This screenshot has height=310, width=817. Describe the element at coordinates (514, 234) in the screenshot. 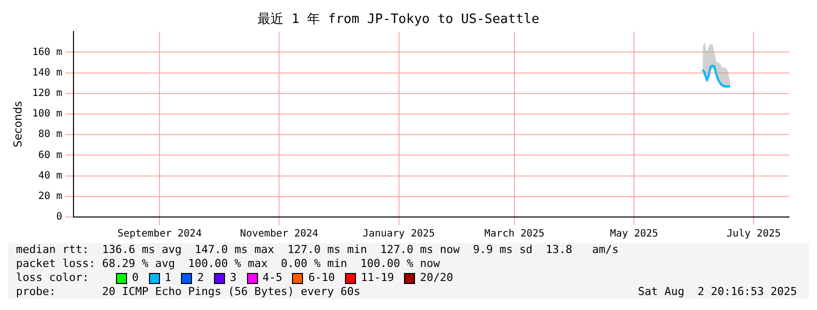

I see `x-tick-label: March 2025` at that location.